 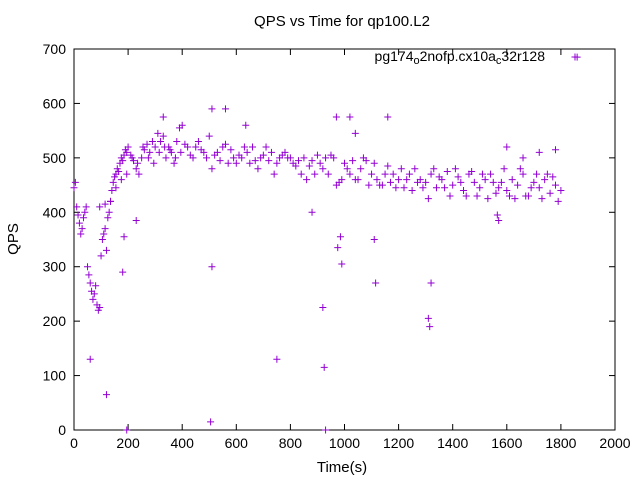 What do you see at coordinates (506, 443) in the screenshot?
I see `x-tick-label: 1600` at bounding box center [506, 443].